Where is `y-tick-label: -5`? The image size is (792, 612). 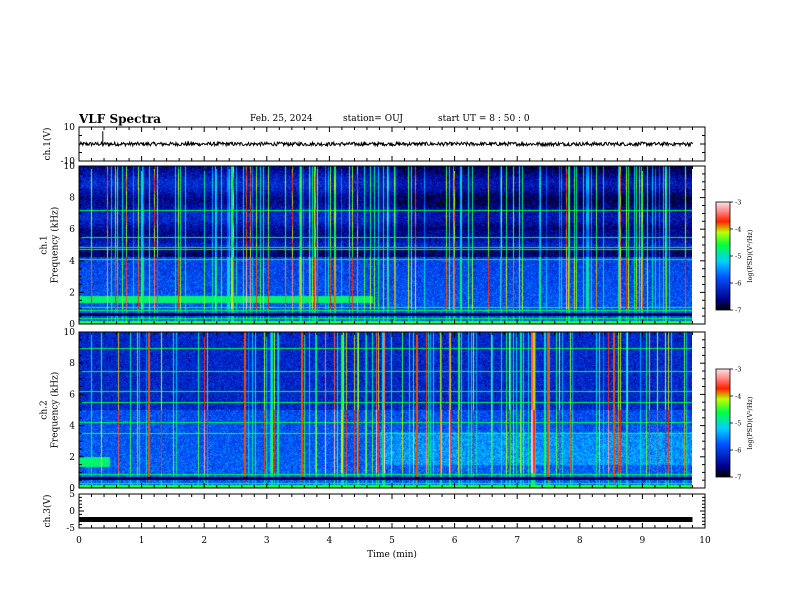 y-tick-label: -5 is located at coordinates (70, 529).